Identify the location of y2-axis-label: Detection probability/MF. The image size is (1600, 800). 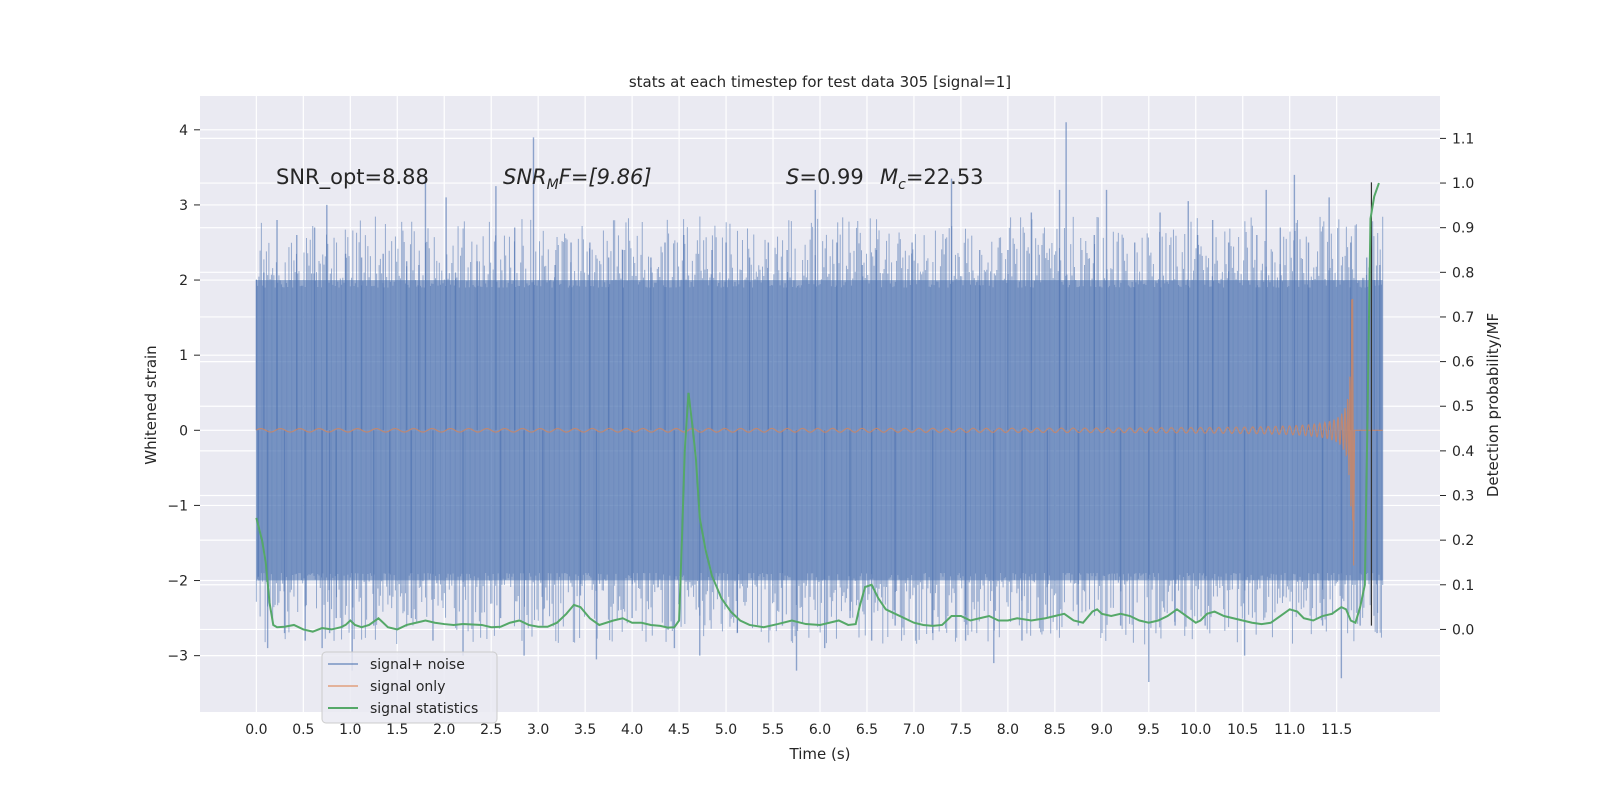
(1493, 405).